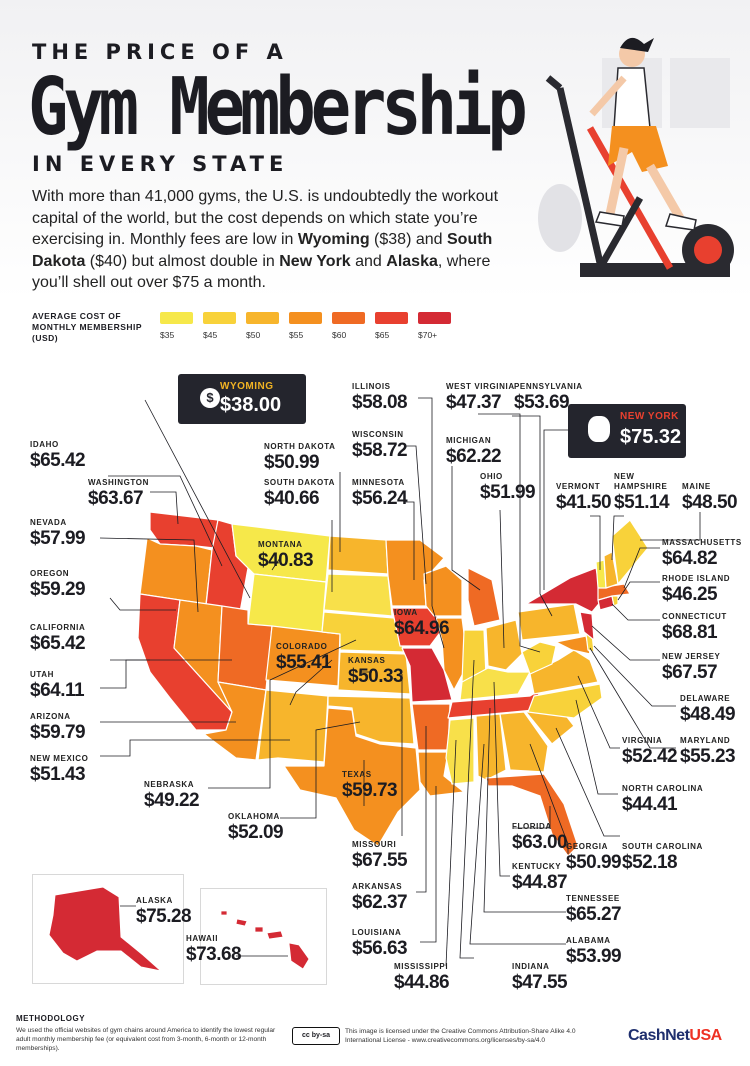 The image size is (750, 1066). I want to click on leader-michigan, so click(466, 528).